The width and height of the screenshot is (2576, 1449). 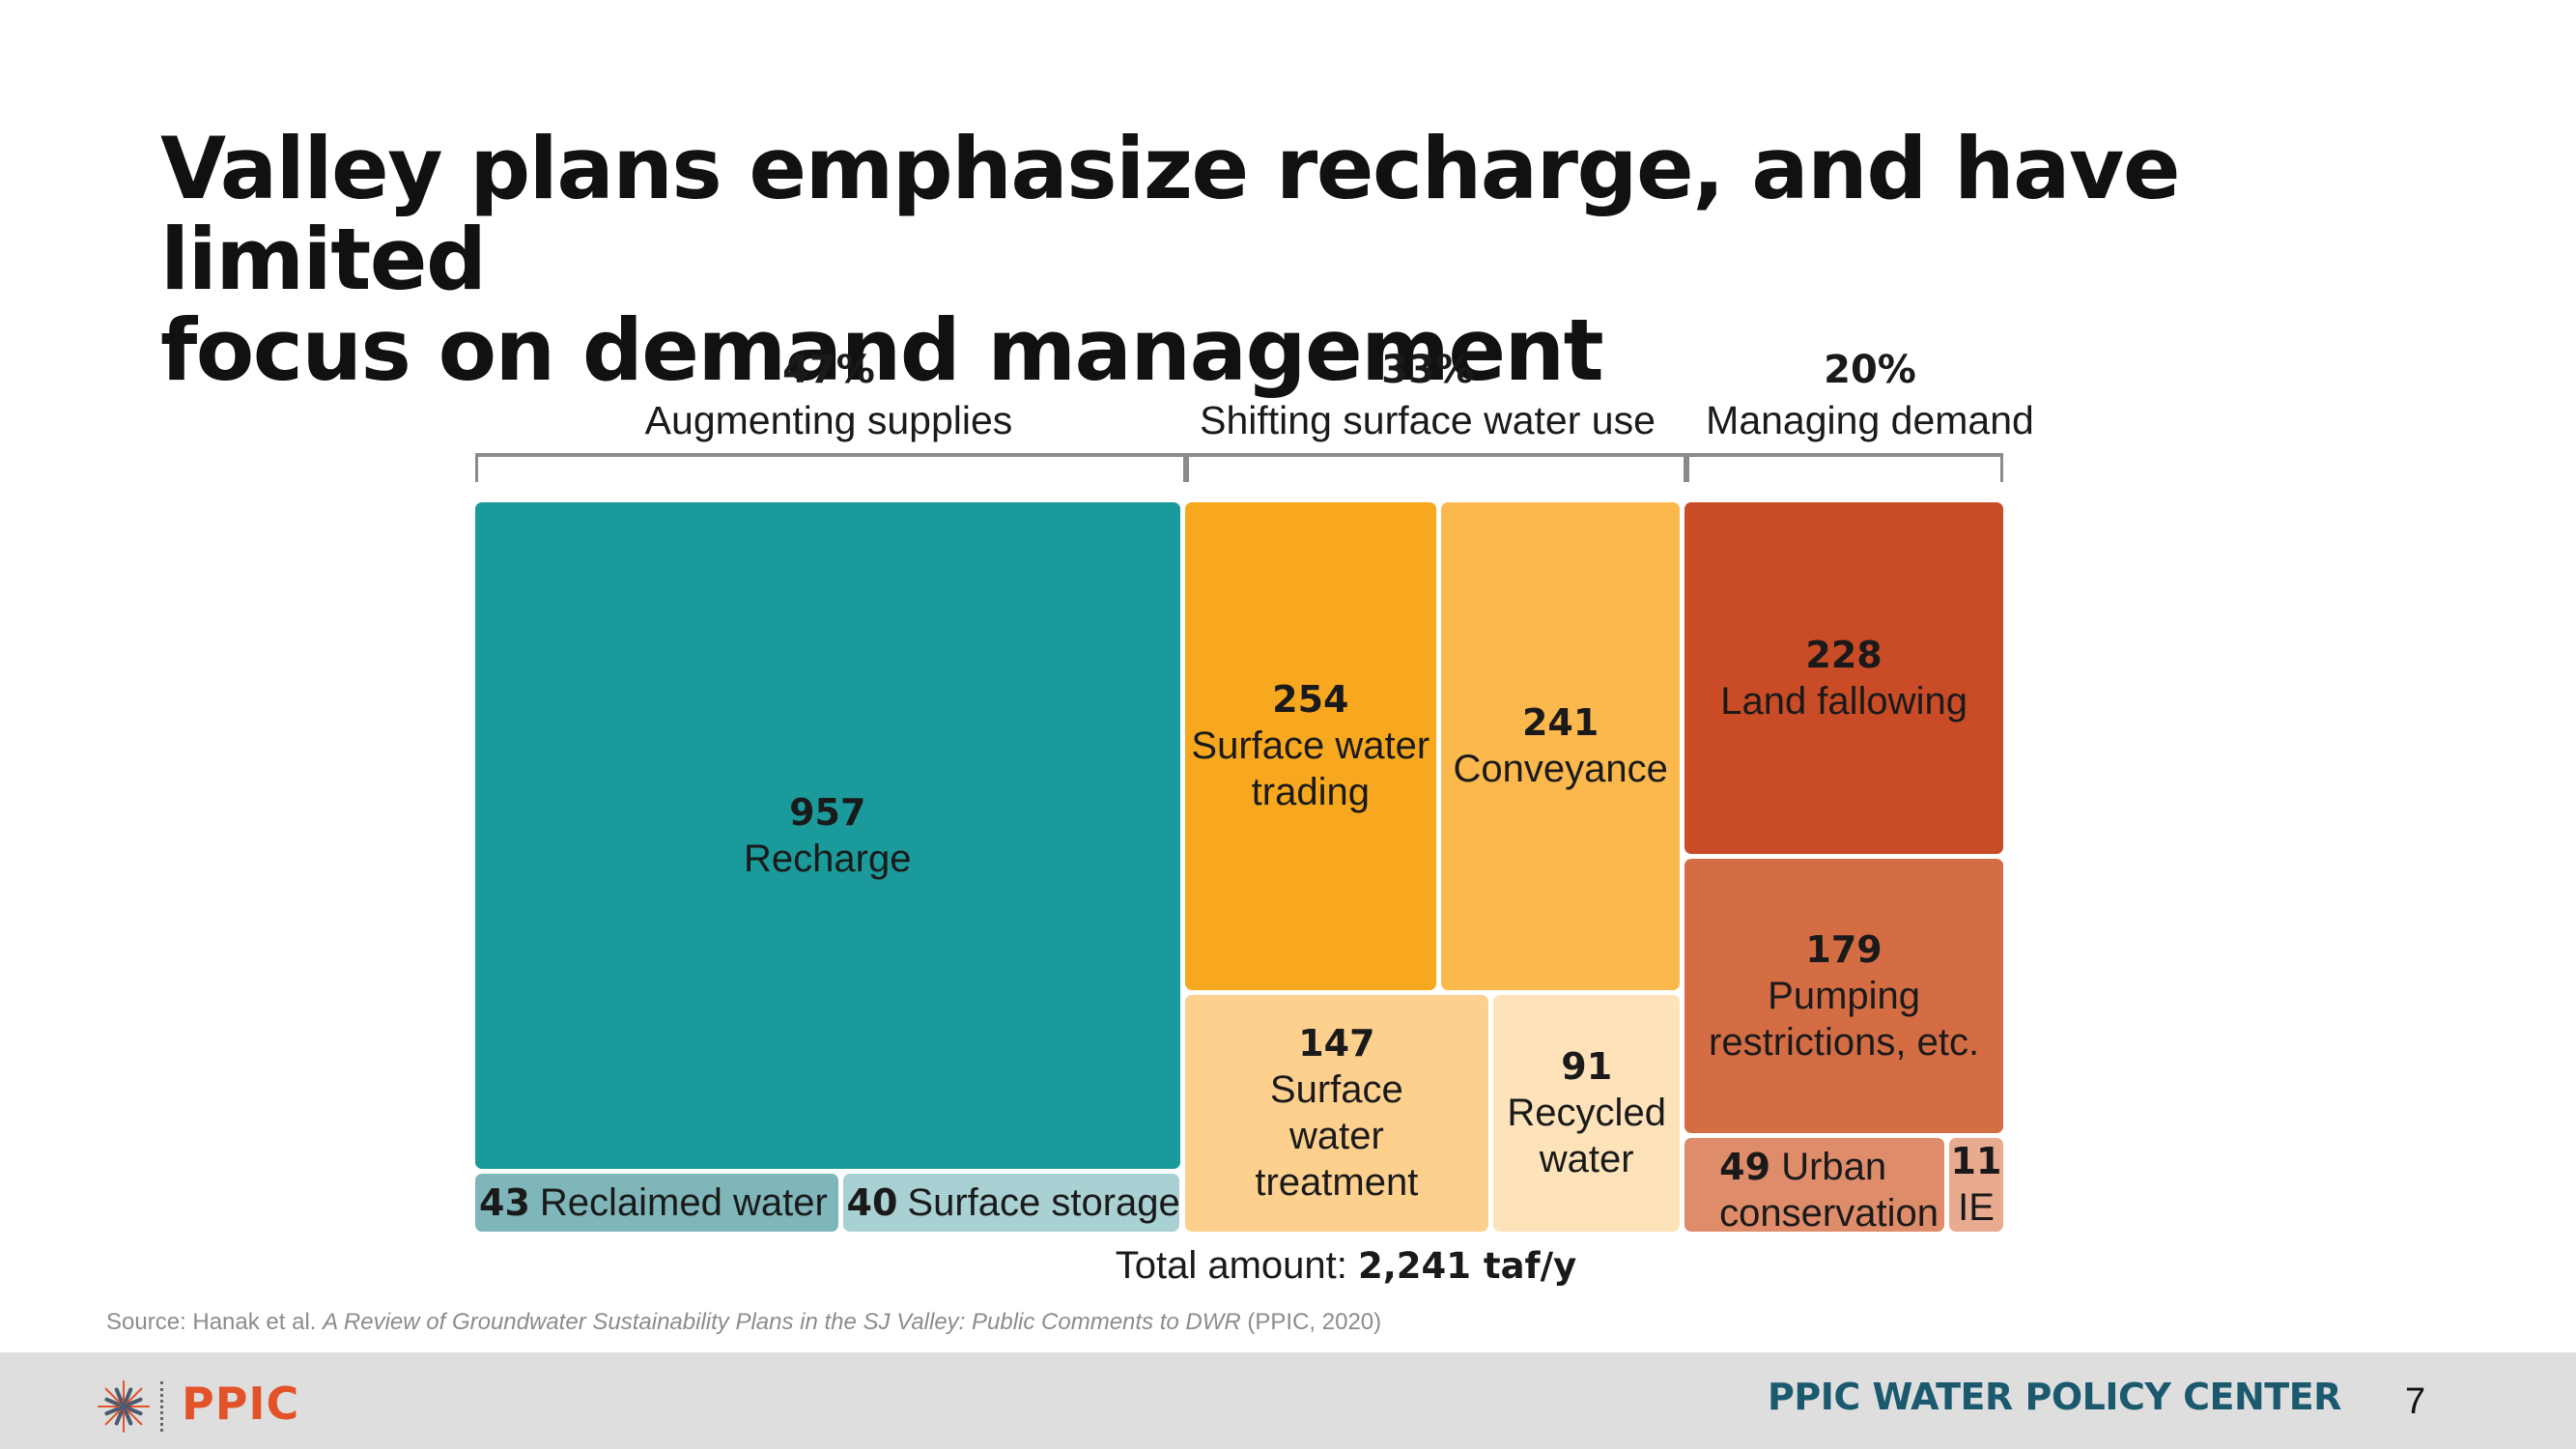 I want to click on cell-value: 254, so click(x=1310, y=700).